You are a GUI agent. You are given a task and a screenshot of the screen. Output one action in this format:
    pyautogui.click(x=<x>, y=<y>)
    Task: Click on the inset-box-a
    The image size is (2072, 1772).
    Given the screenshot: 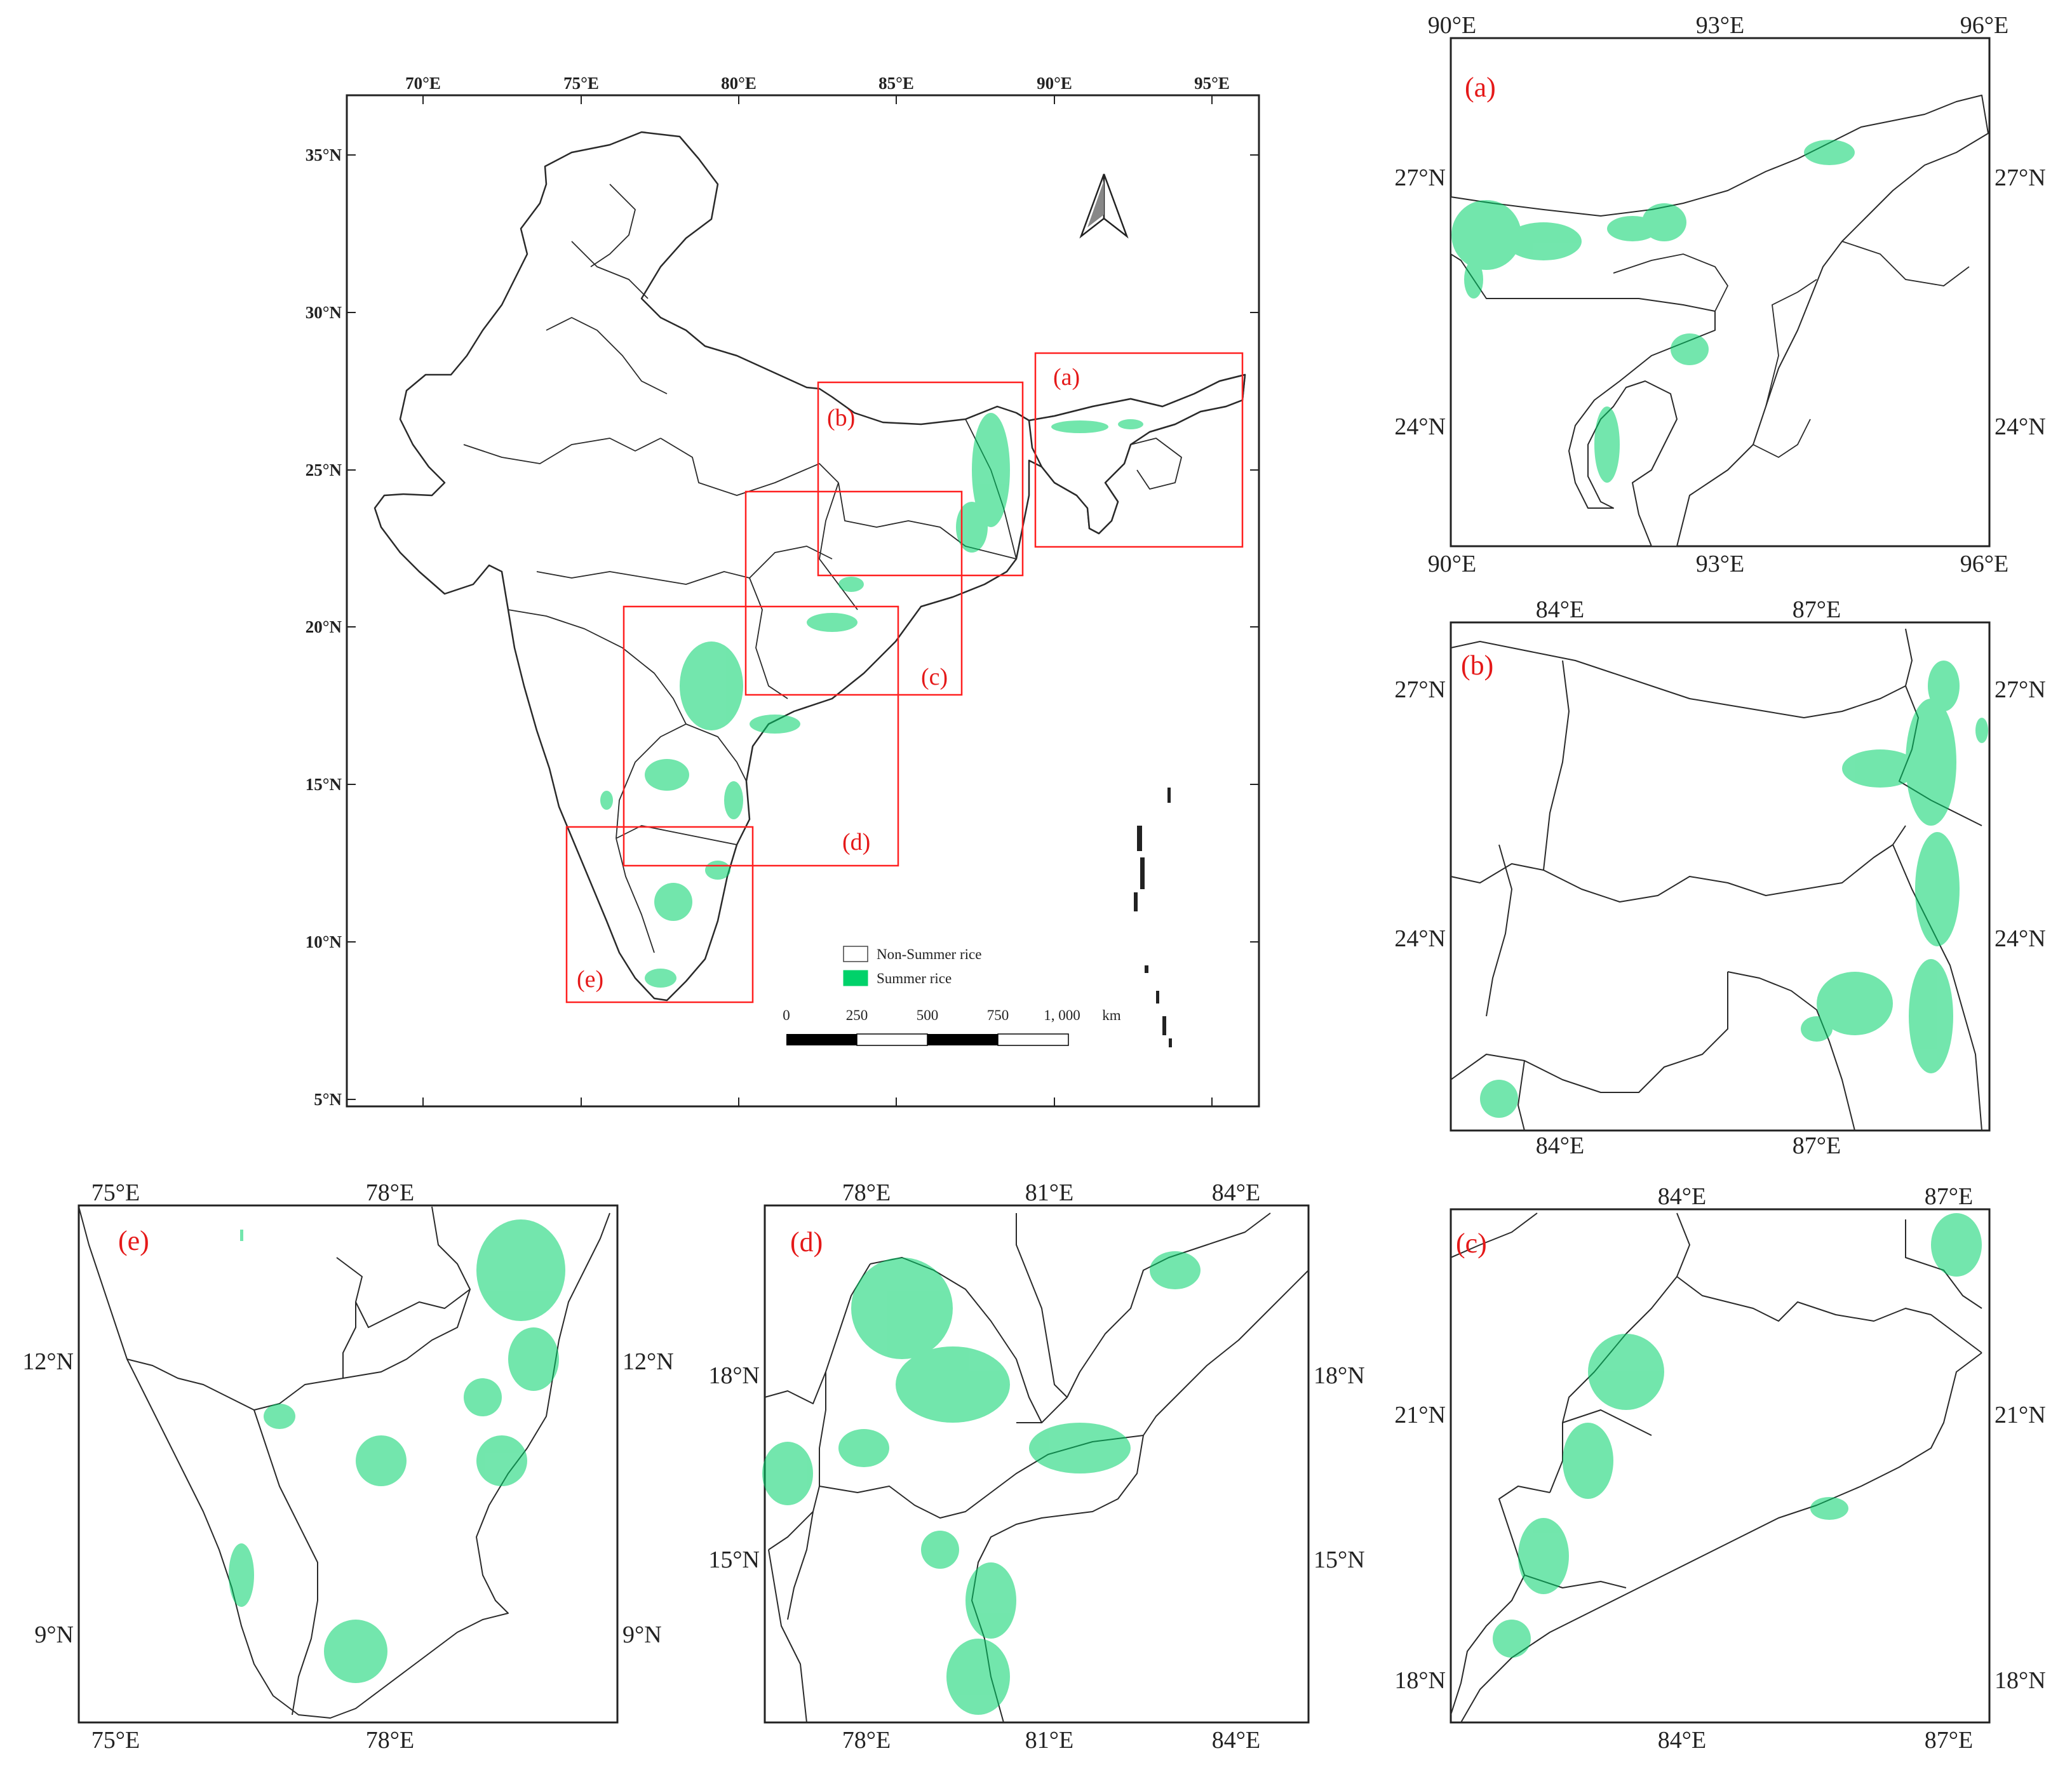 What is the action you would take?
    pyautogui.click(x=1139, y=450)
    